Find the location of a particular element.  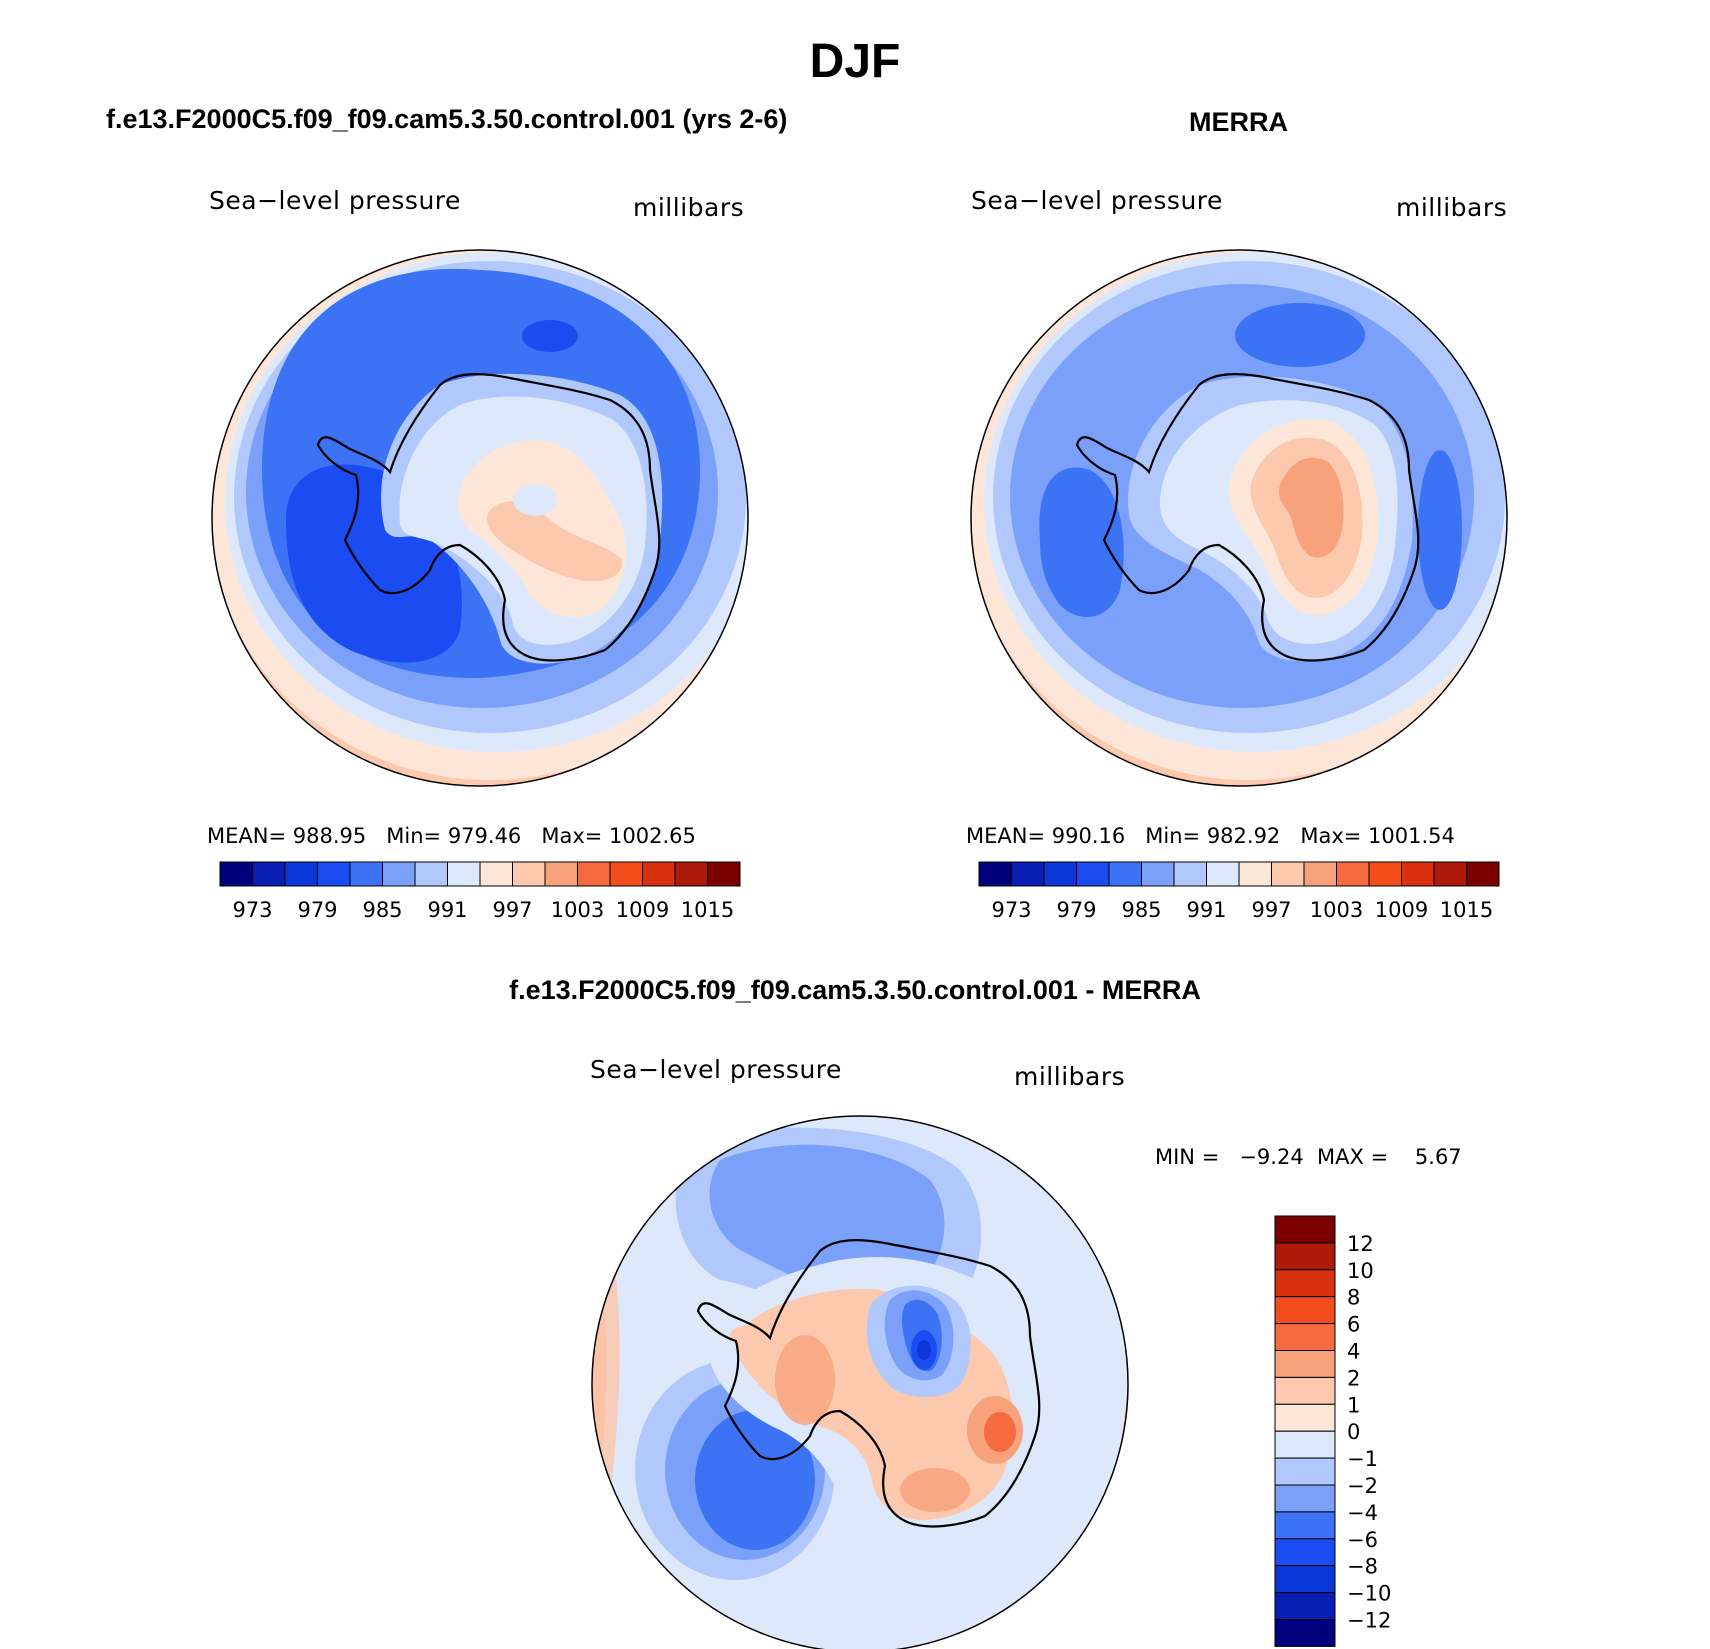

figure-title: DJF is located at coordinates (855, 61).